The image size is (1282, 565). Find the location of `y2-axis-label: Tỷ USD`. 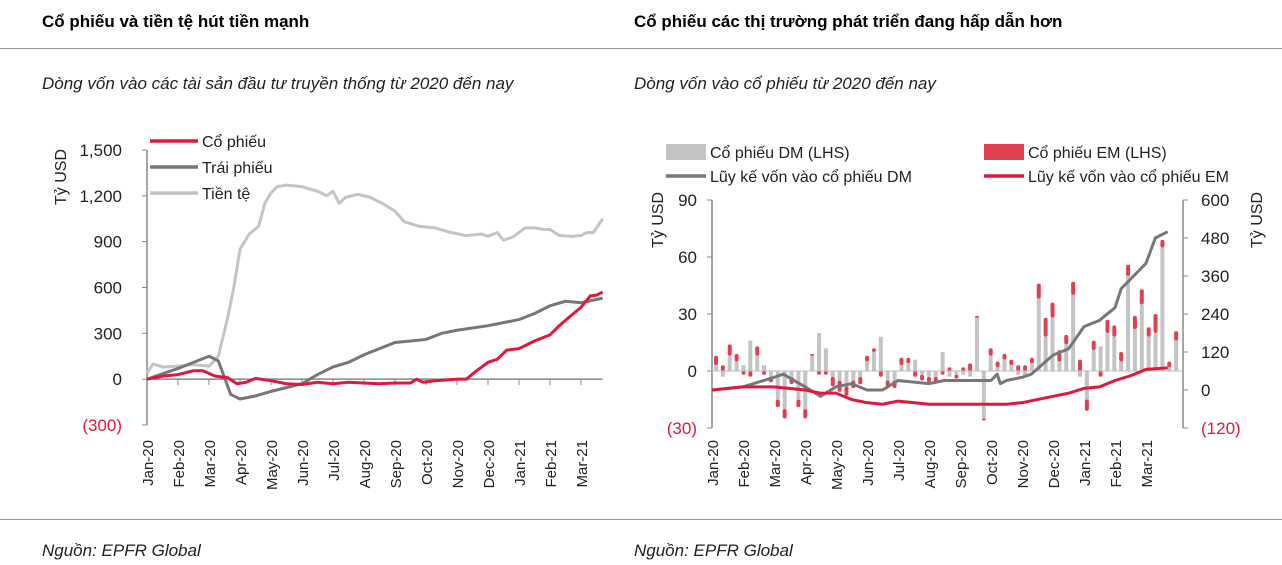

y2-axis-label: Tỷ USD is located at coordinates (1257, 220).